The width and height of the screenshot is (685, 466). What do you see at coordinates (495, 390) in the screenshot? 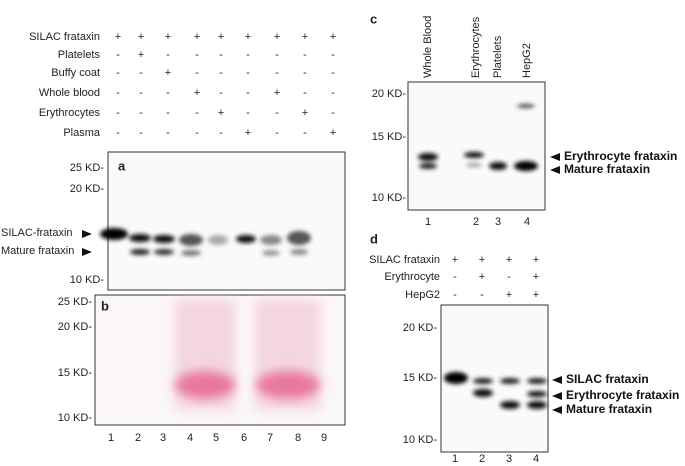
I see `bands-d` at bounding box center [495, 390].